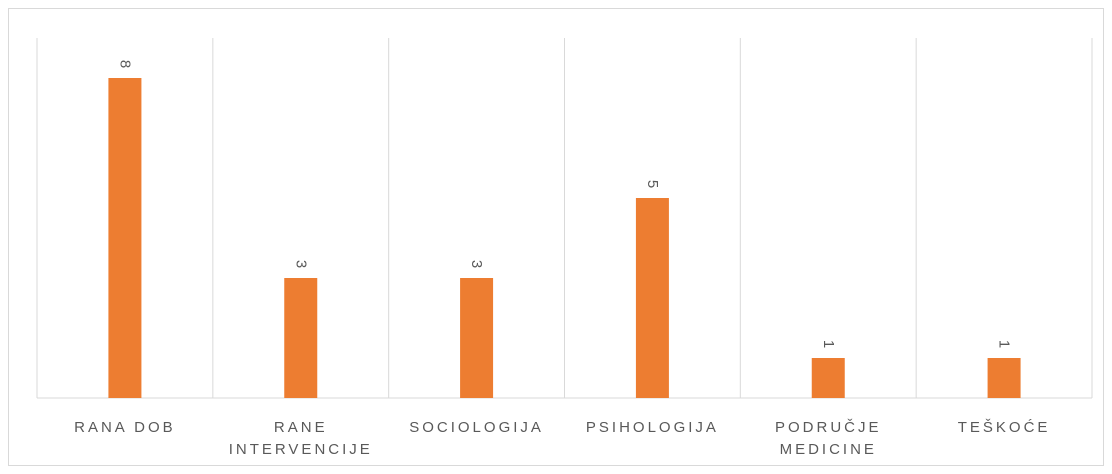  Describe the element at coordinates (476, 427) in the screenshot. I see `category-label: SOCIOLOGIJA` at that location.